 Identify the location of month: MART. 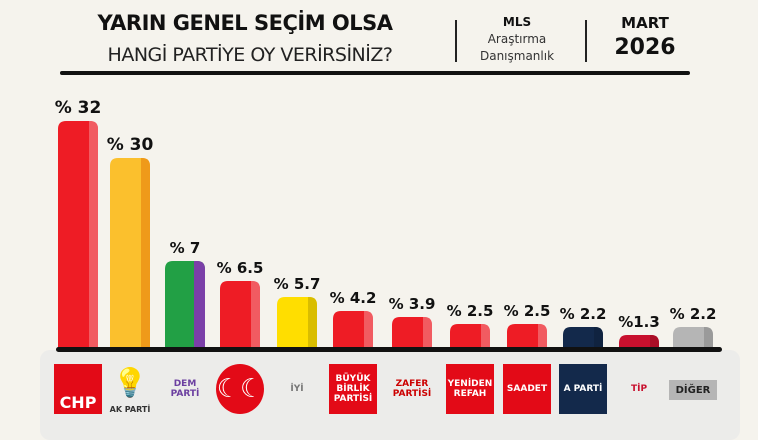
(645, 23).